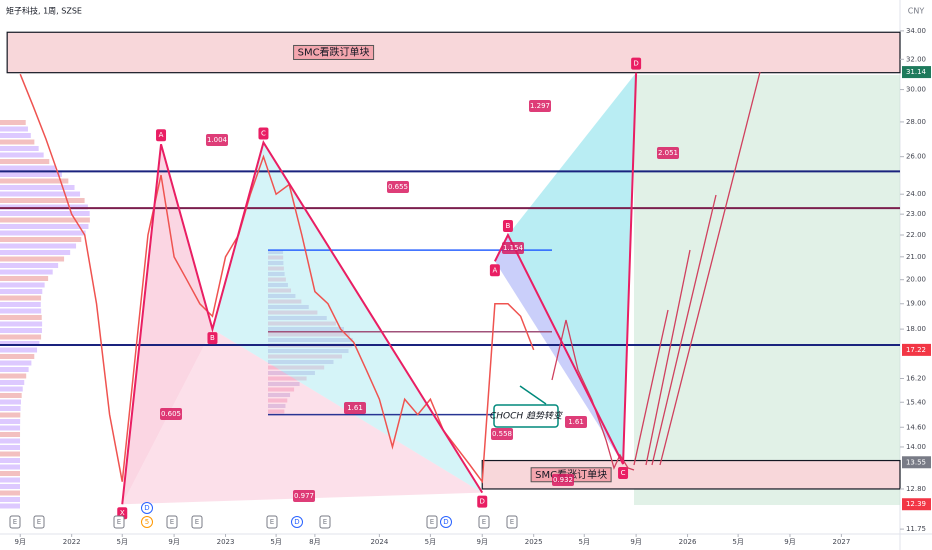 The image size is (932, 550). I want to click on chart-title: 矩子科技, 1周, SZSE, so click(44, 11).